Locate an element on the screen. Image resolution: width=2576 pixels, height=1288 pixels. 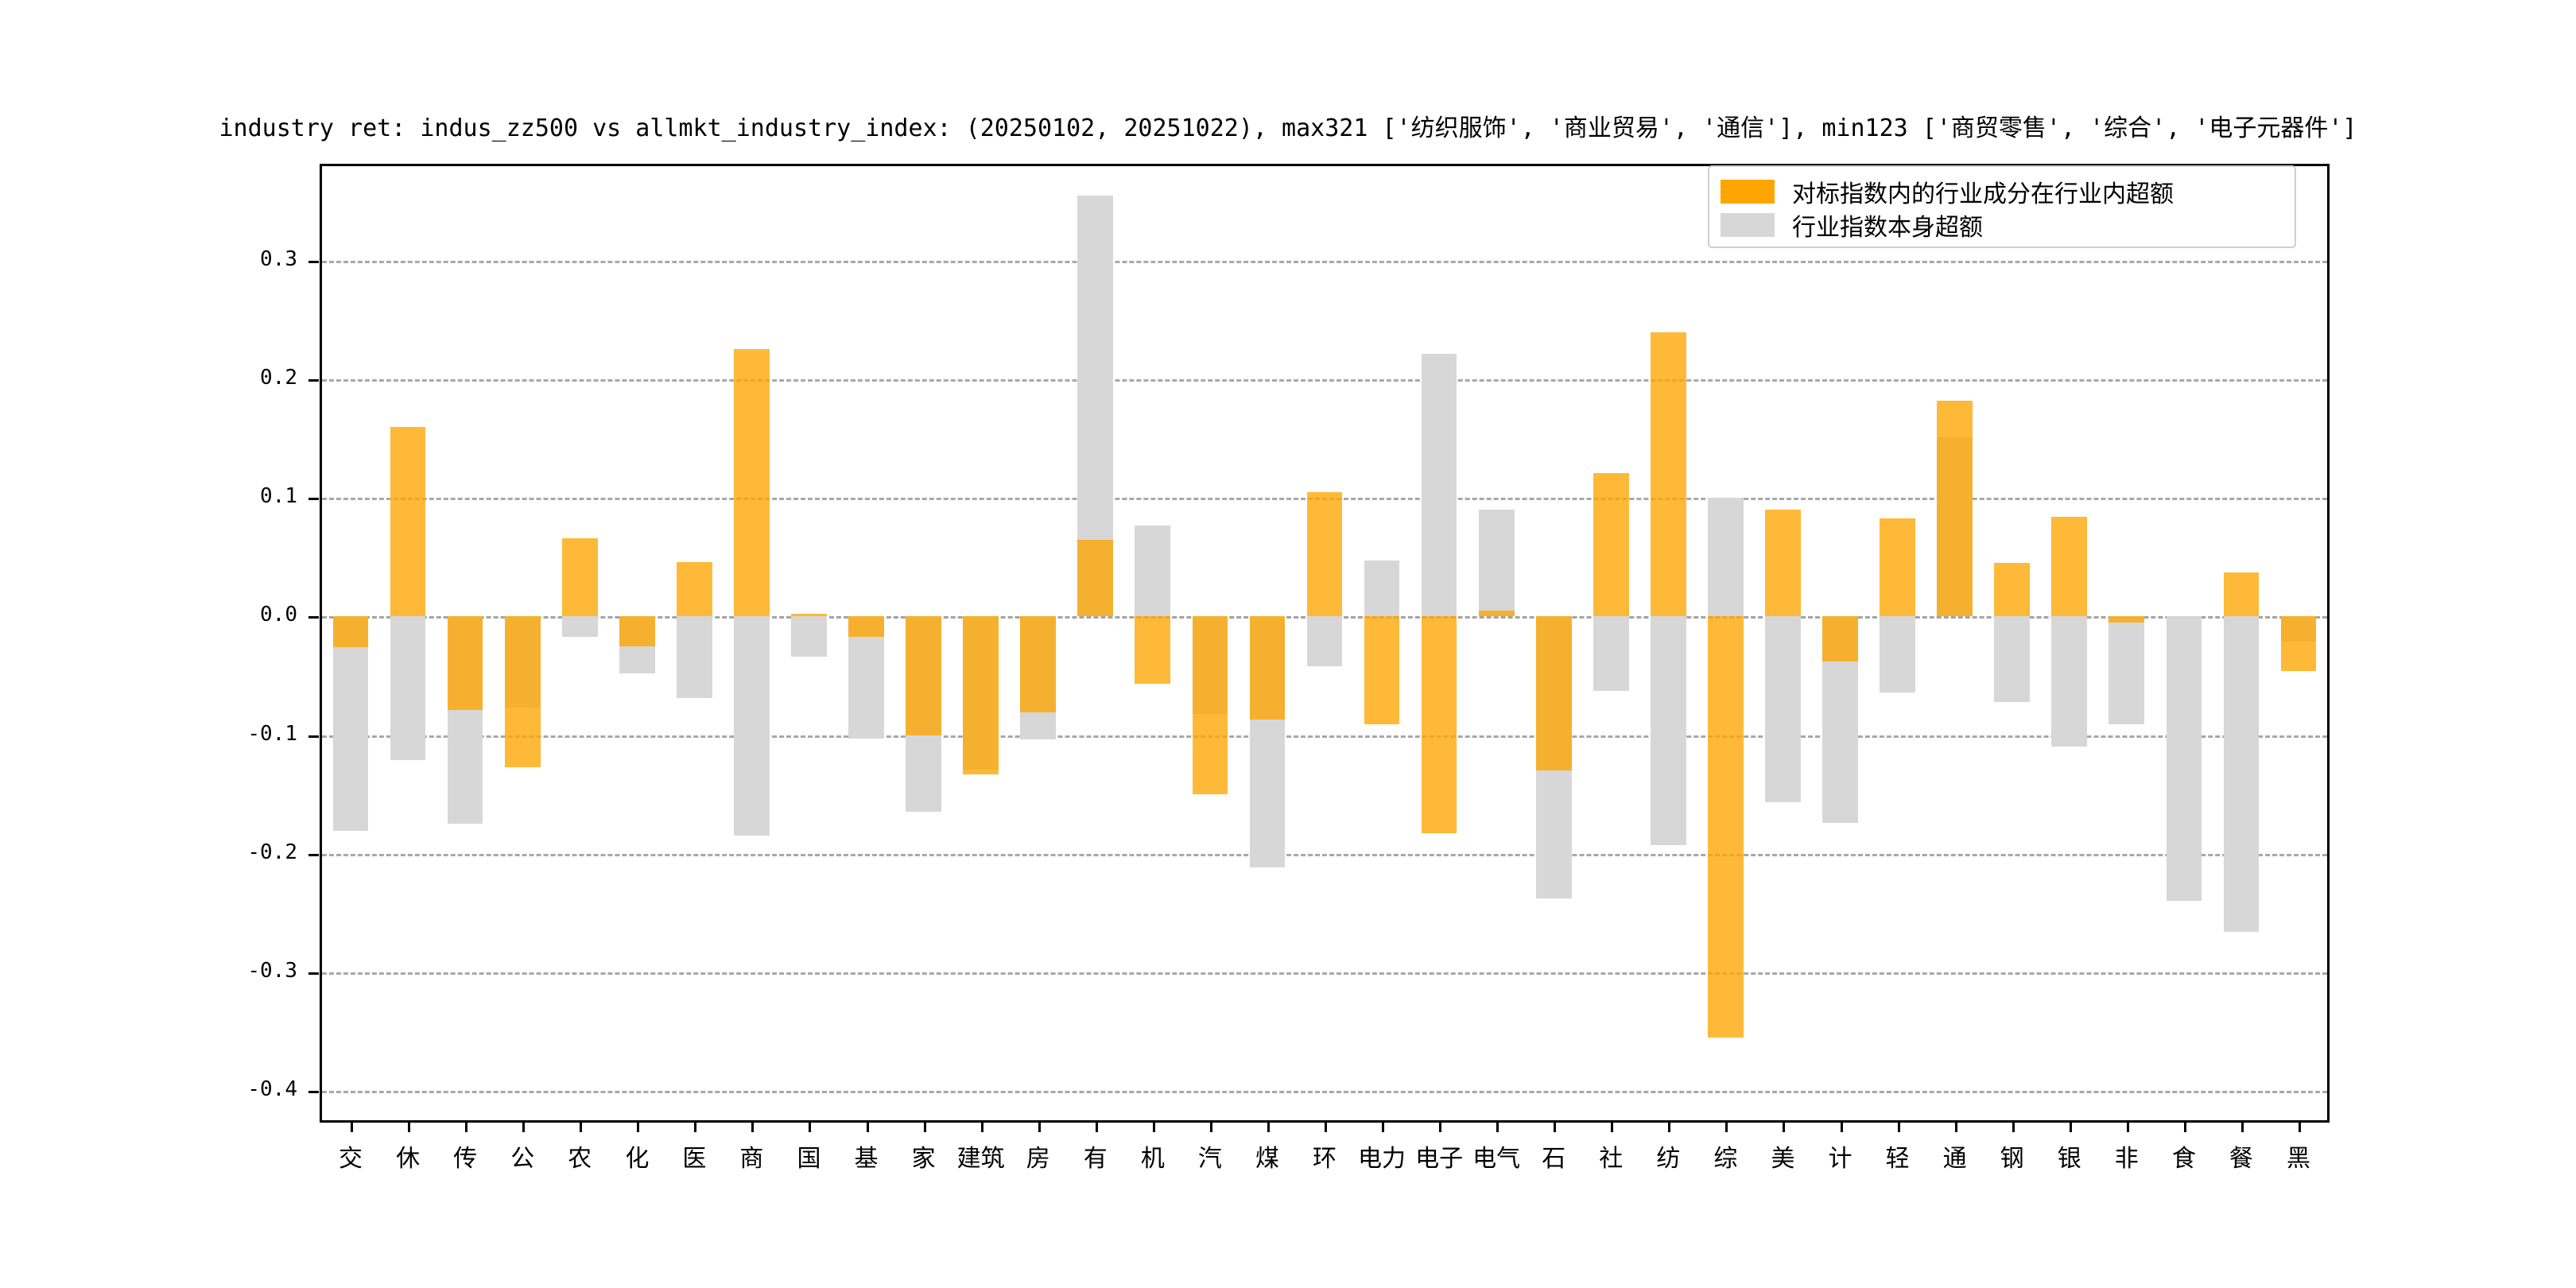
x-tick-label-建筑: 建筑 is located at coordinates (981, 1159).